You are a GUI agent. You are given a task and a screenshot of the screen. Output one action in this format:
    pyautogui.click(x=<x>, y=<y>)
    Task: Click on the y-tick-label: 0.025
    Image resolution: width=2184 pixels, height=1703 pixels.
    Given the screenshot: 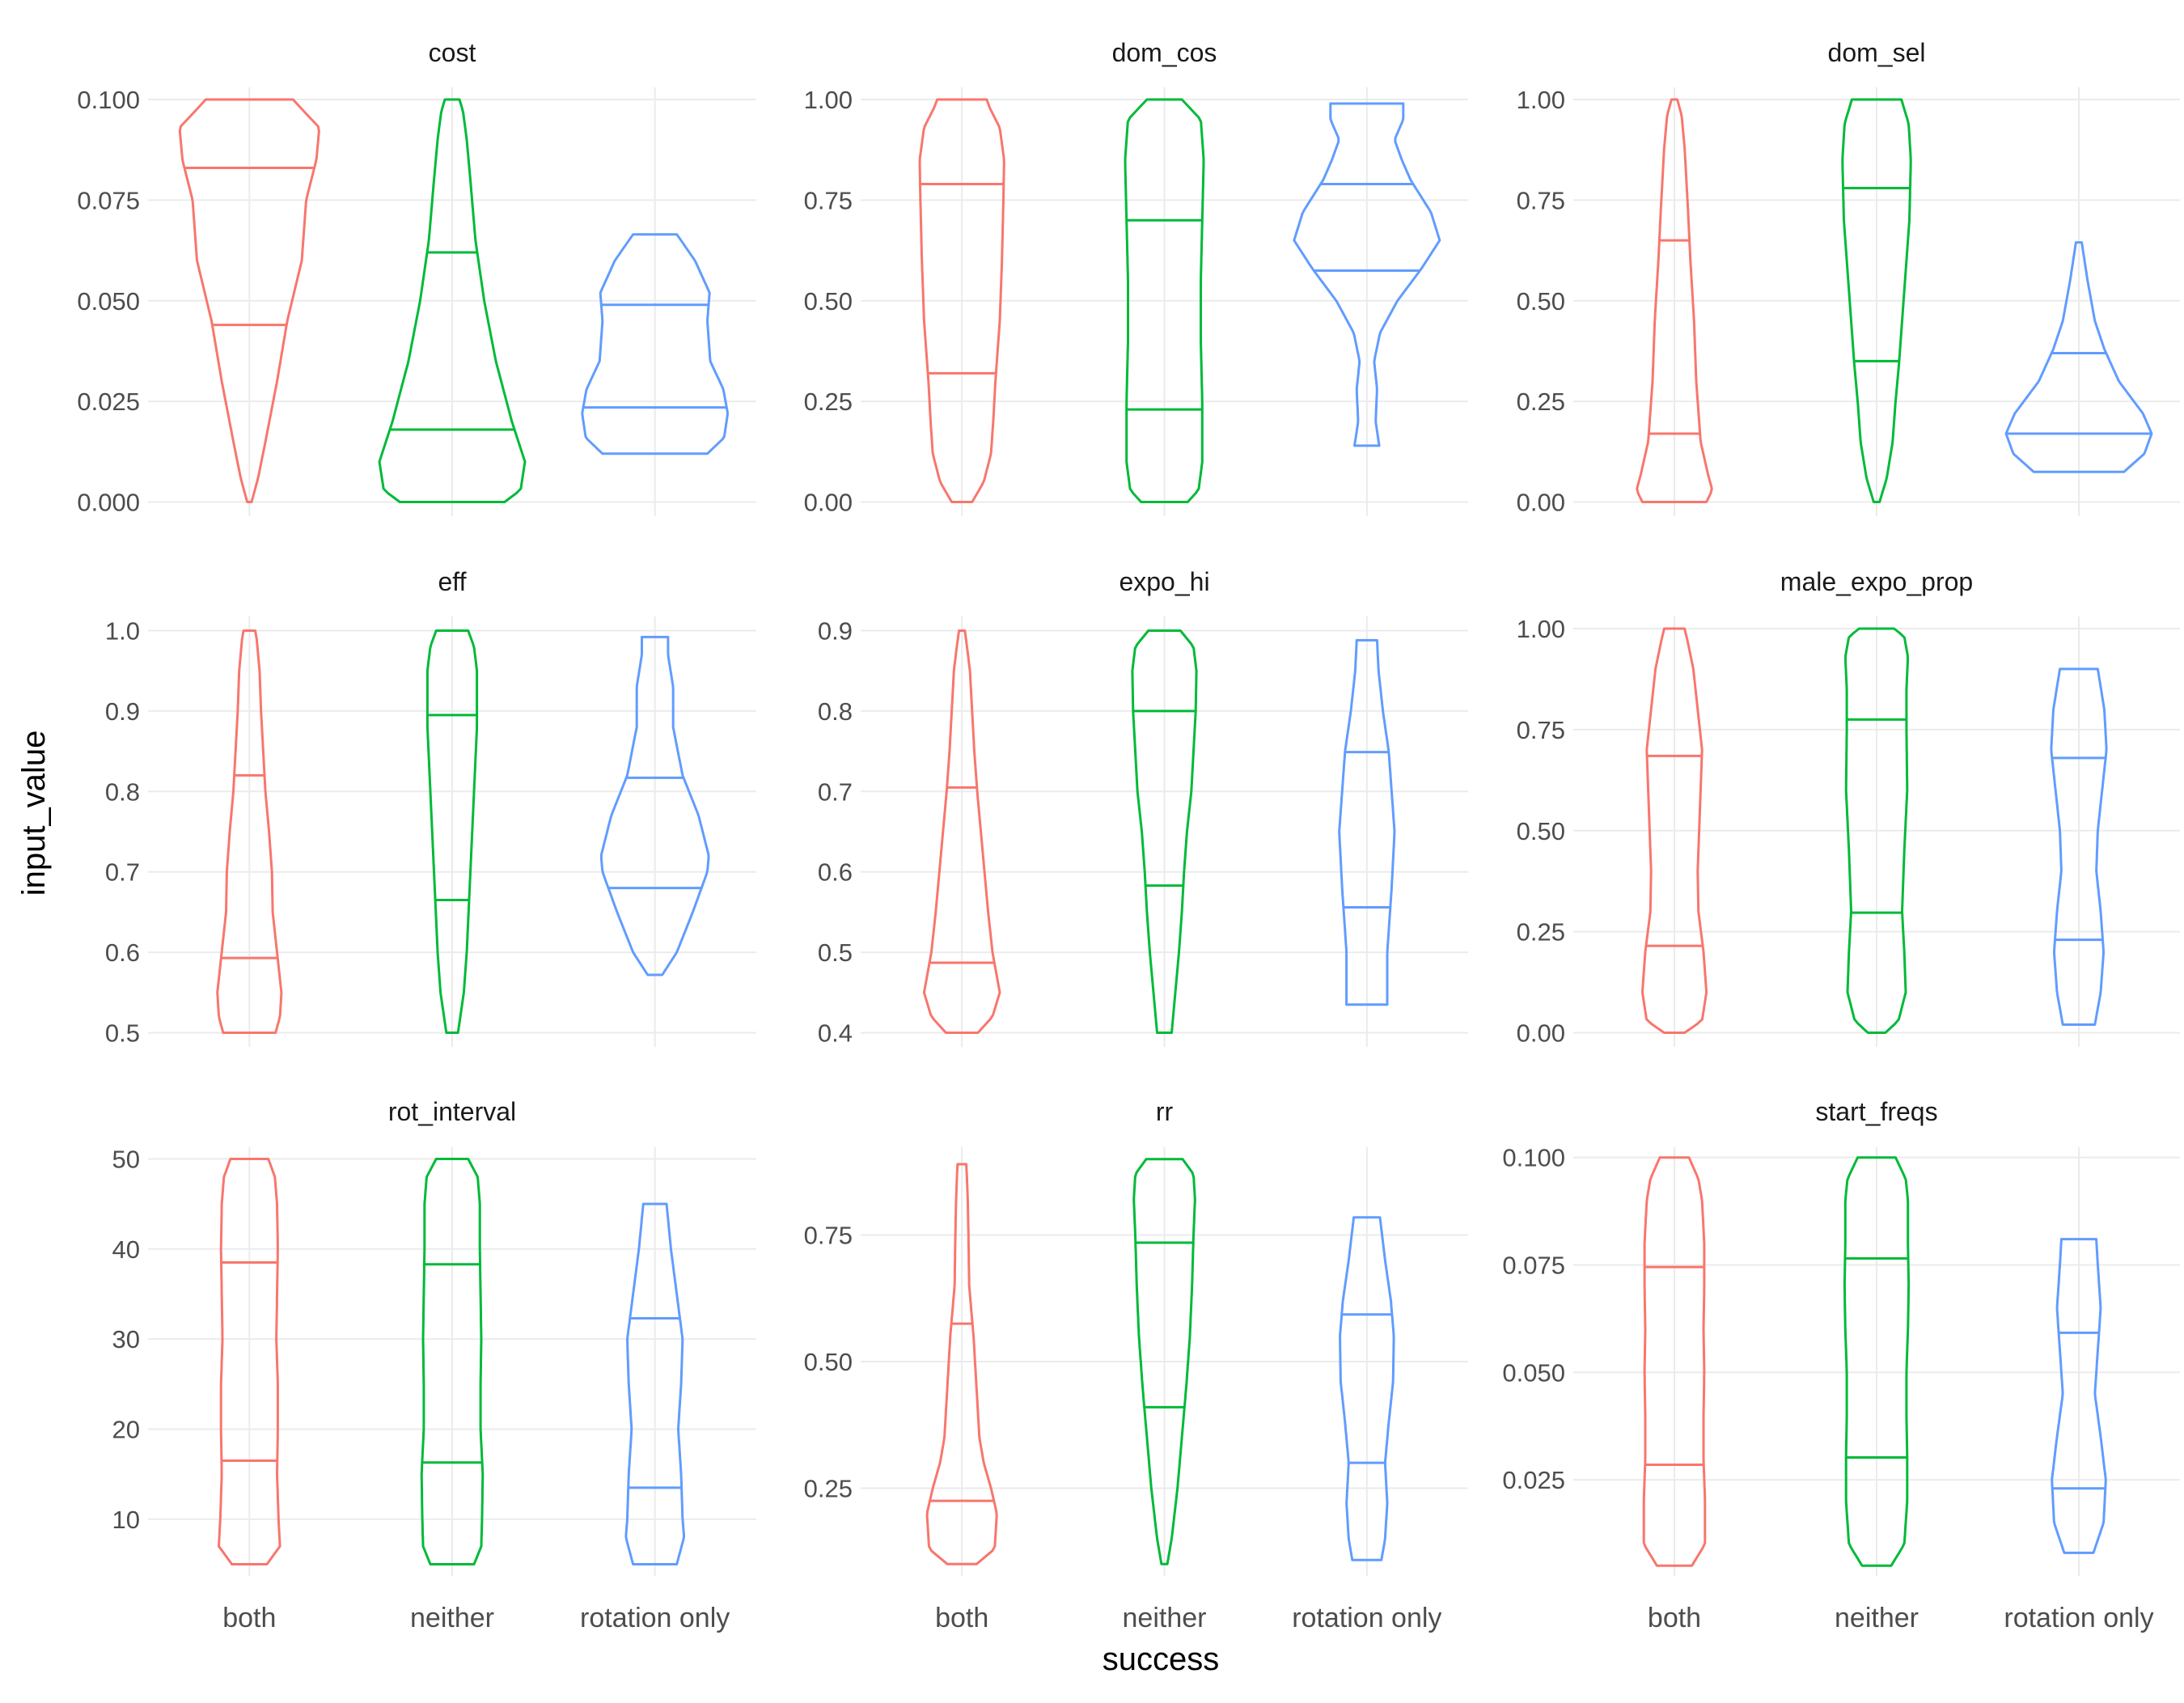 What is the action you would take?
    pyautogui.click(x=108, y=402)
    